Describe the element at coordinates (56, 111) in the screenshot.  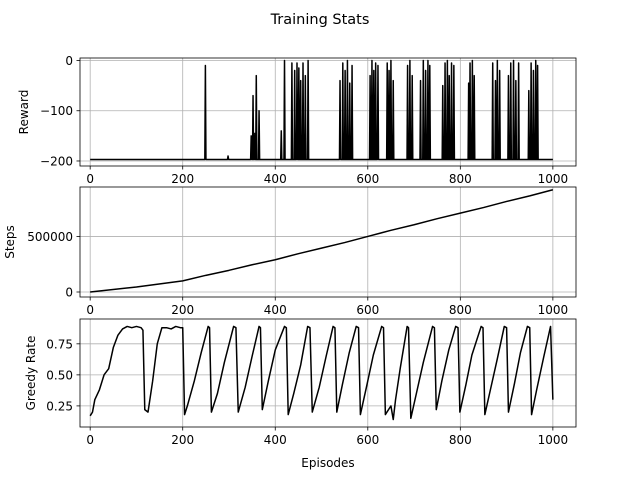
I see `y-tick-label: −100` at that location.